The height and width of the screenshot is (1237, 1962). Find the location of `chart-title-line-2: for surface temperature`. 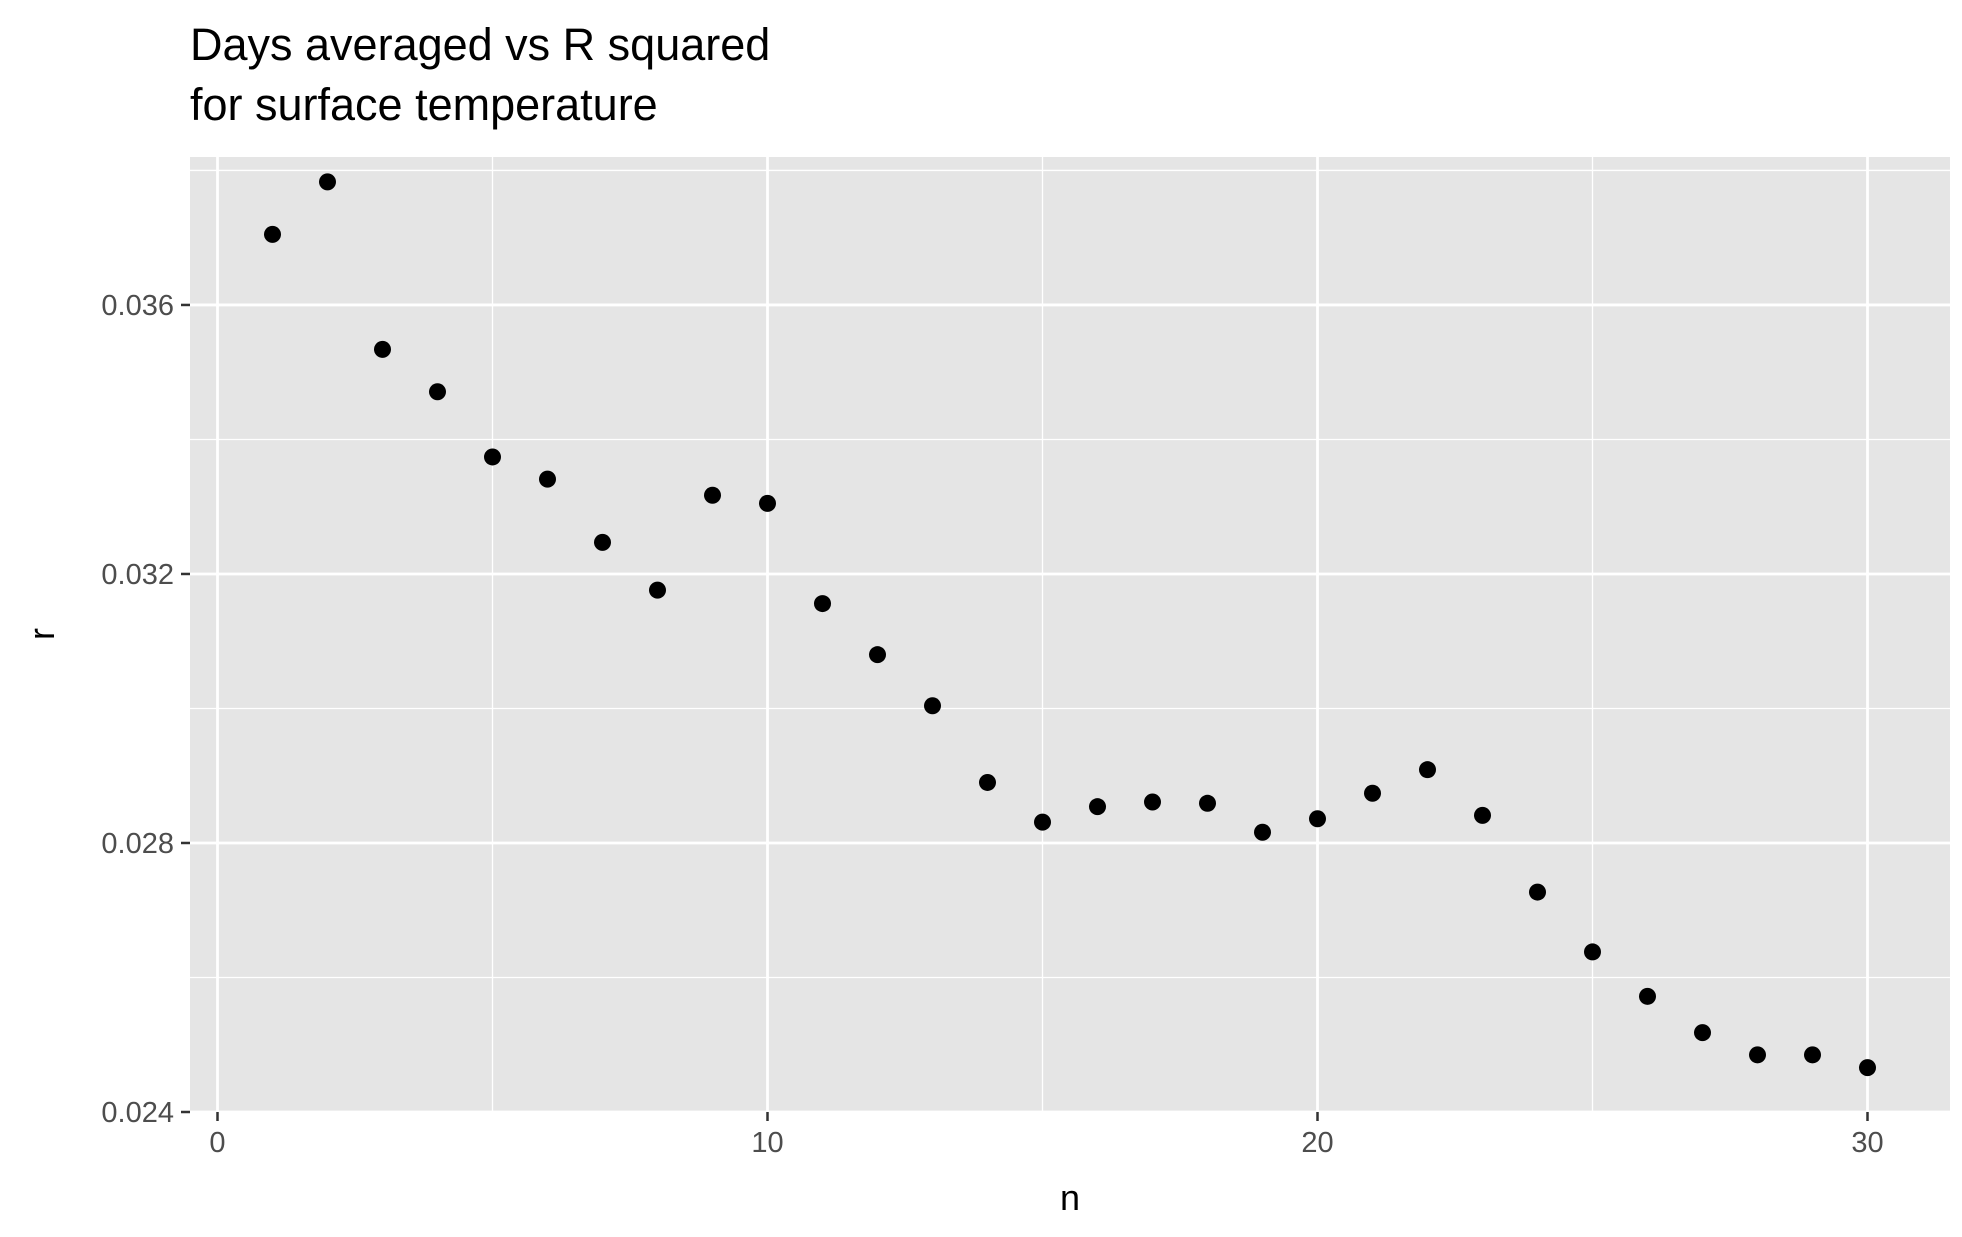

chart-title-line-2: for surface temperature is located at coordinates (424, 104).